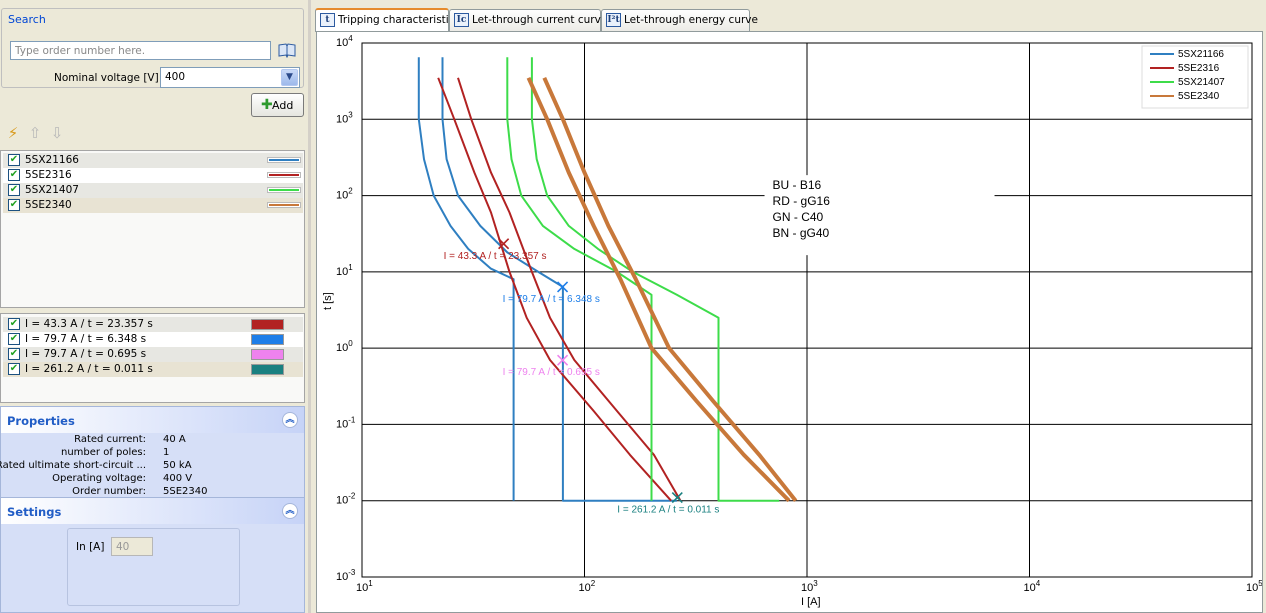 This screenshot has width=1266, height=613. I want to click on clear-icon: ⚡, so click(13, 133).